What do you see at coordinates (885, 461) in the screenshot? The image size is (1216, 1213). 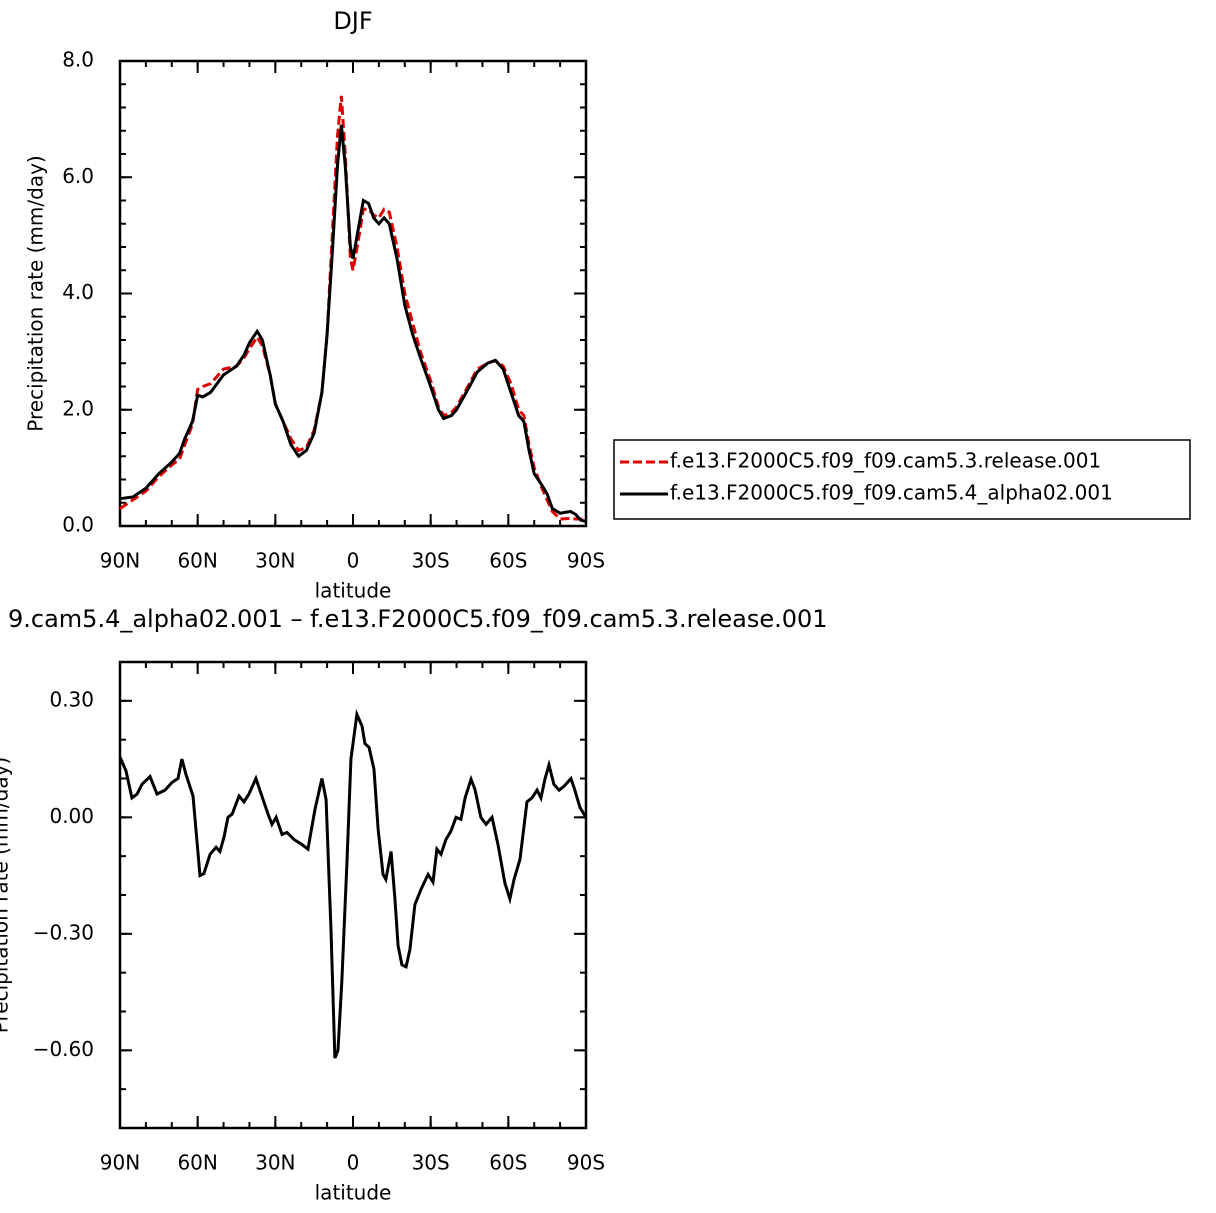 I see `legend-label: f.e13.F2000C5.f09_f09.cam5.3.release.001` at bounding box center [885, 461].